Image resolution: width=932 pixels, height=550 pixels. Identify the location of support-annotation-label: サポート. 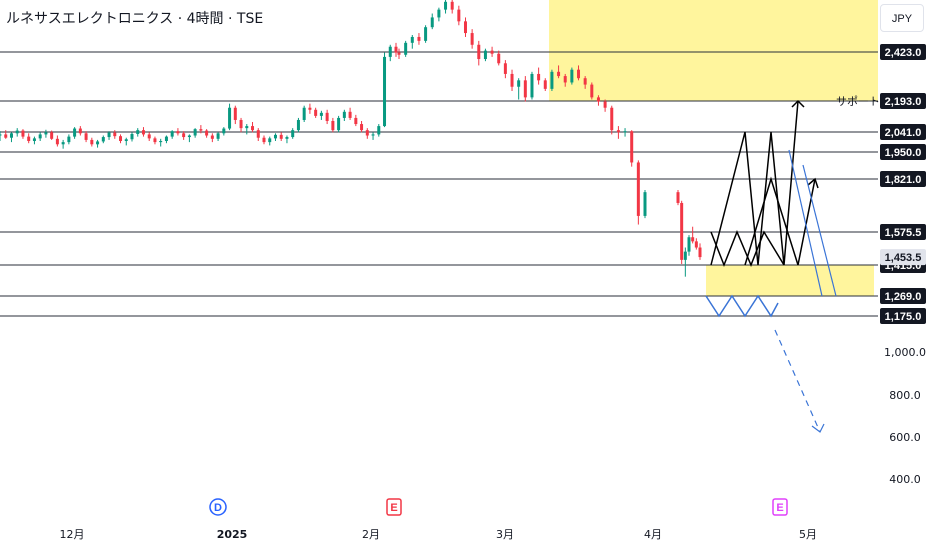
(858, 101).